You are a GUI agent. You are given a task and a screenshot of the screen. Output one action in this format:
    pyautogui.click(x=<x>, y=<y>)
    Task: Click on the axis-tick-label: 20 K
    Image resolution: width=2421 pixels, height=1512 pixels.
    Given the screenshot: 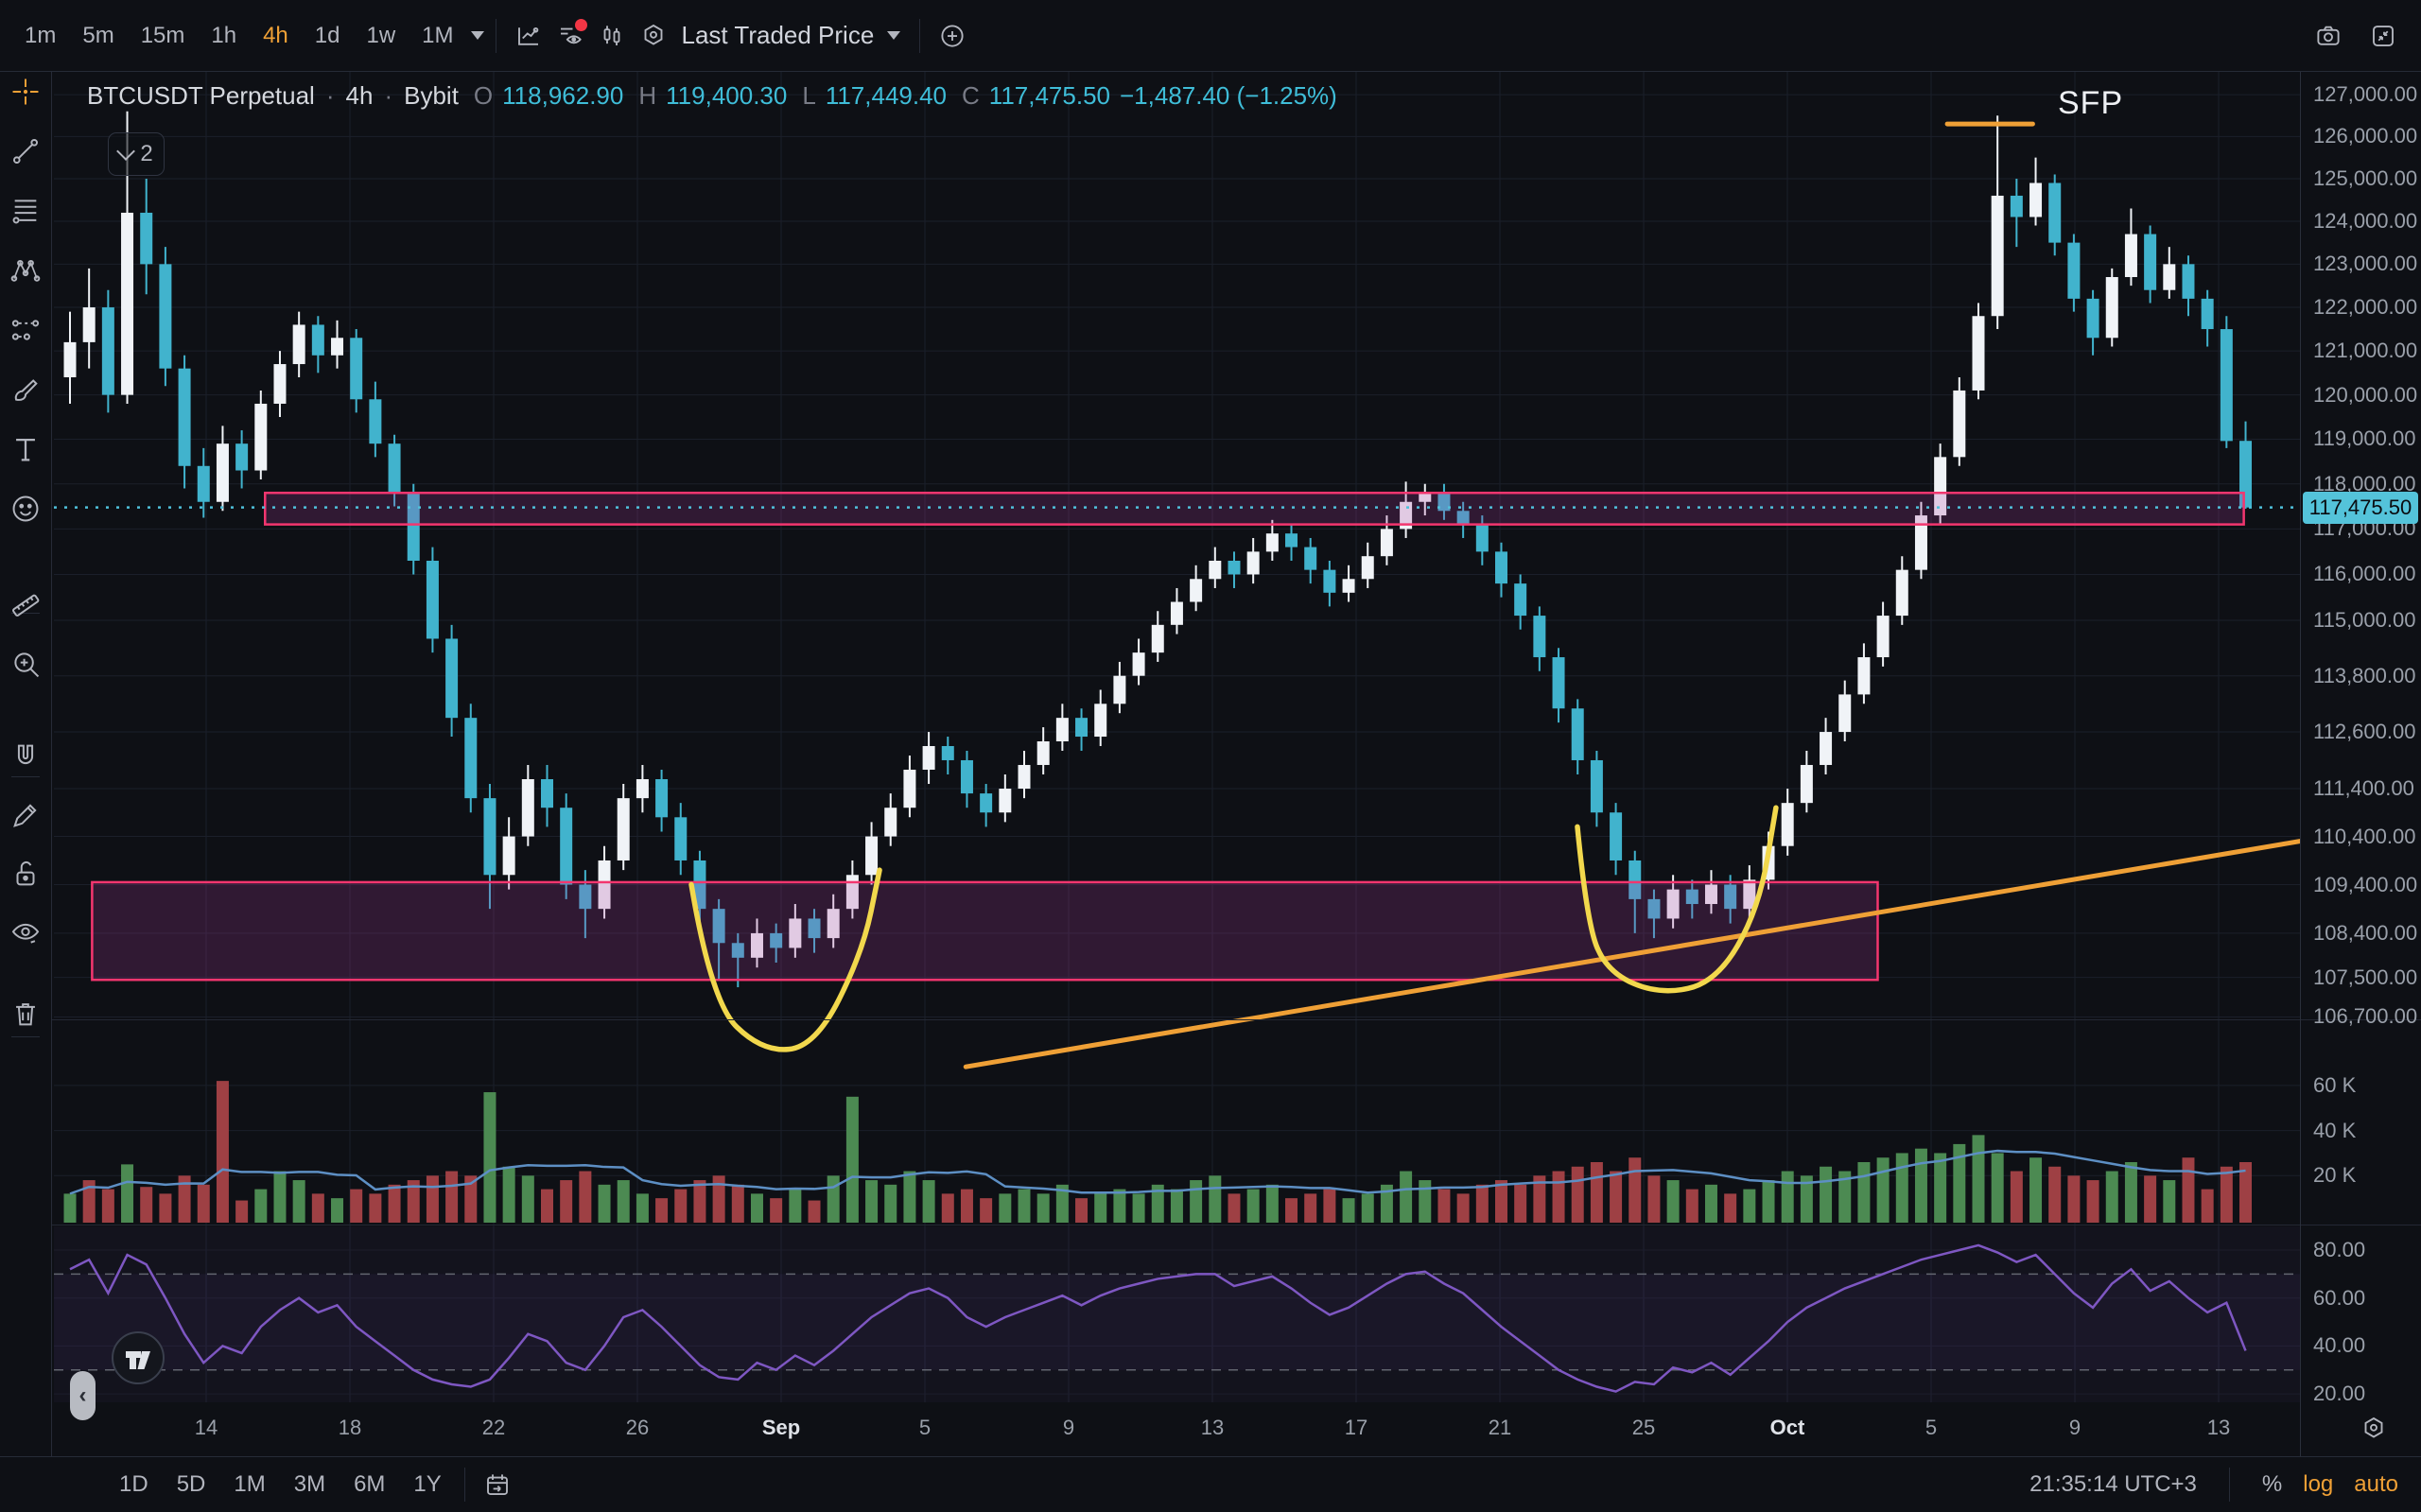 What is the action you would take?
    pyautogui.click(x=2335, y=1175)
    